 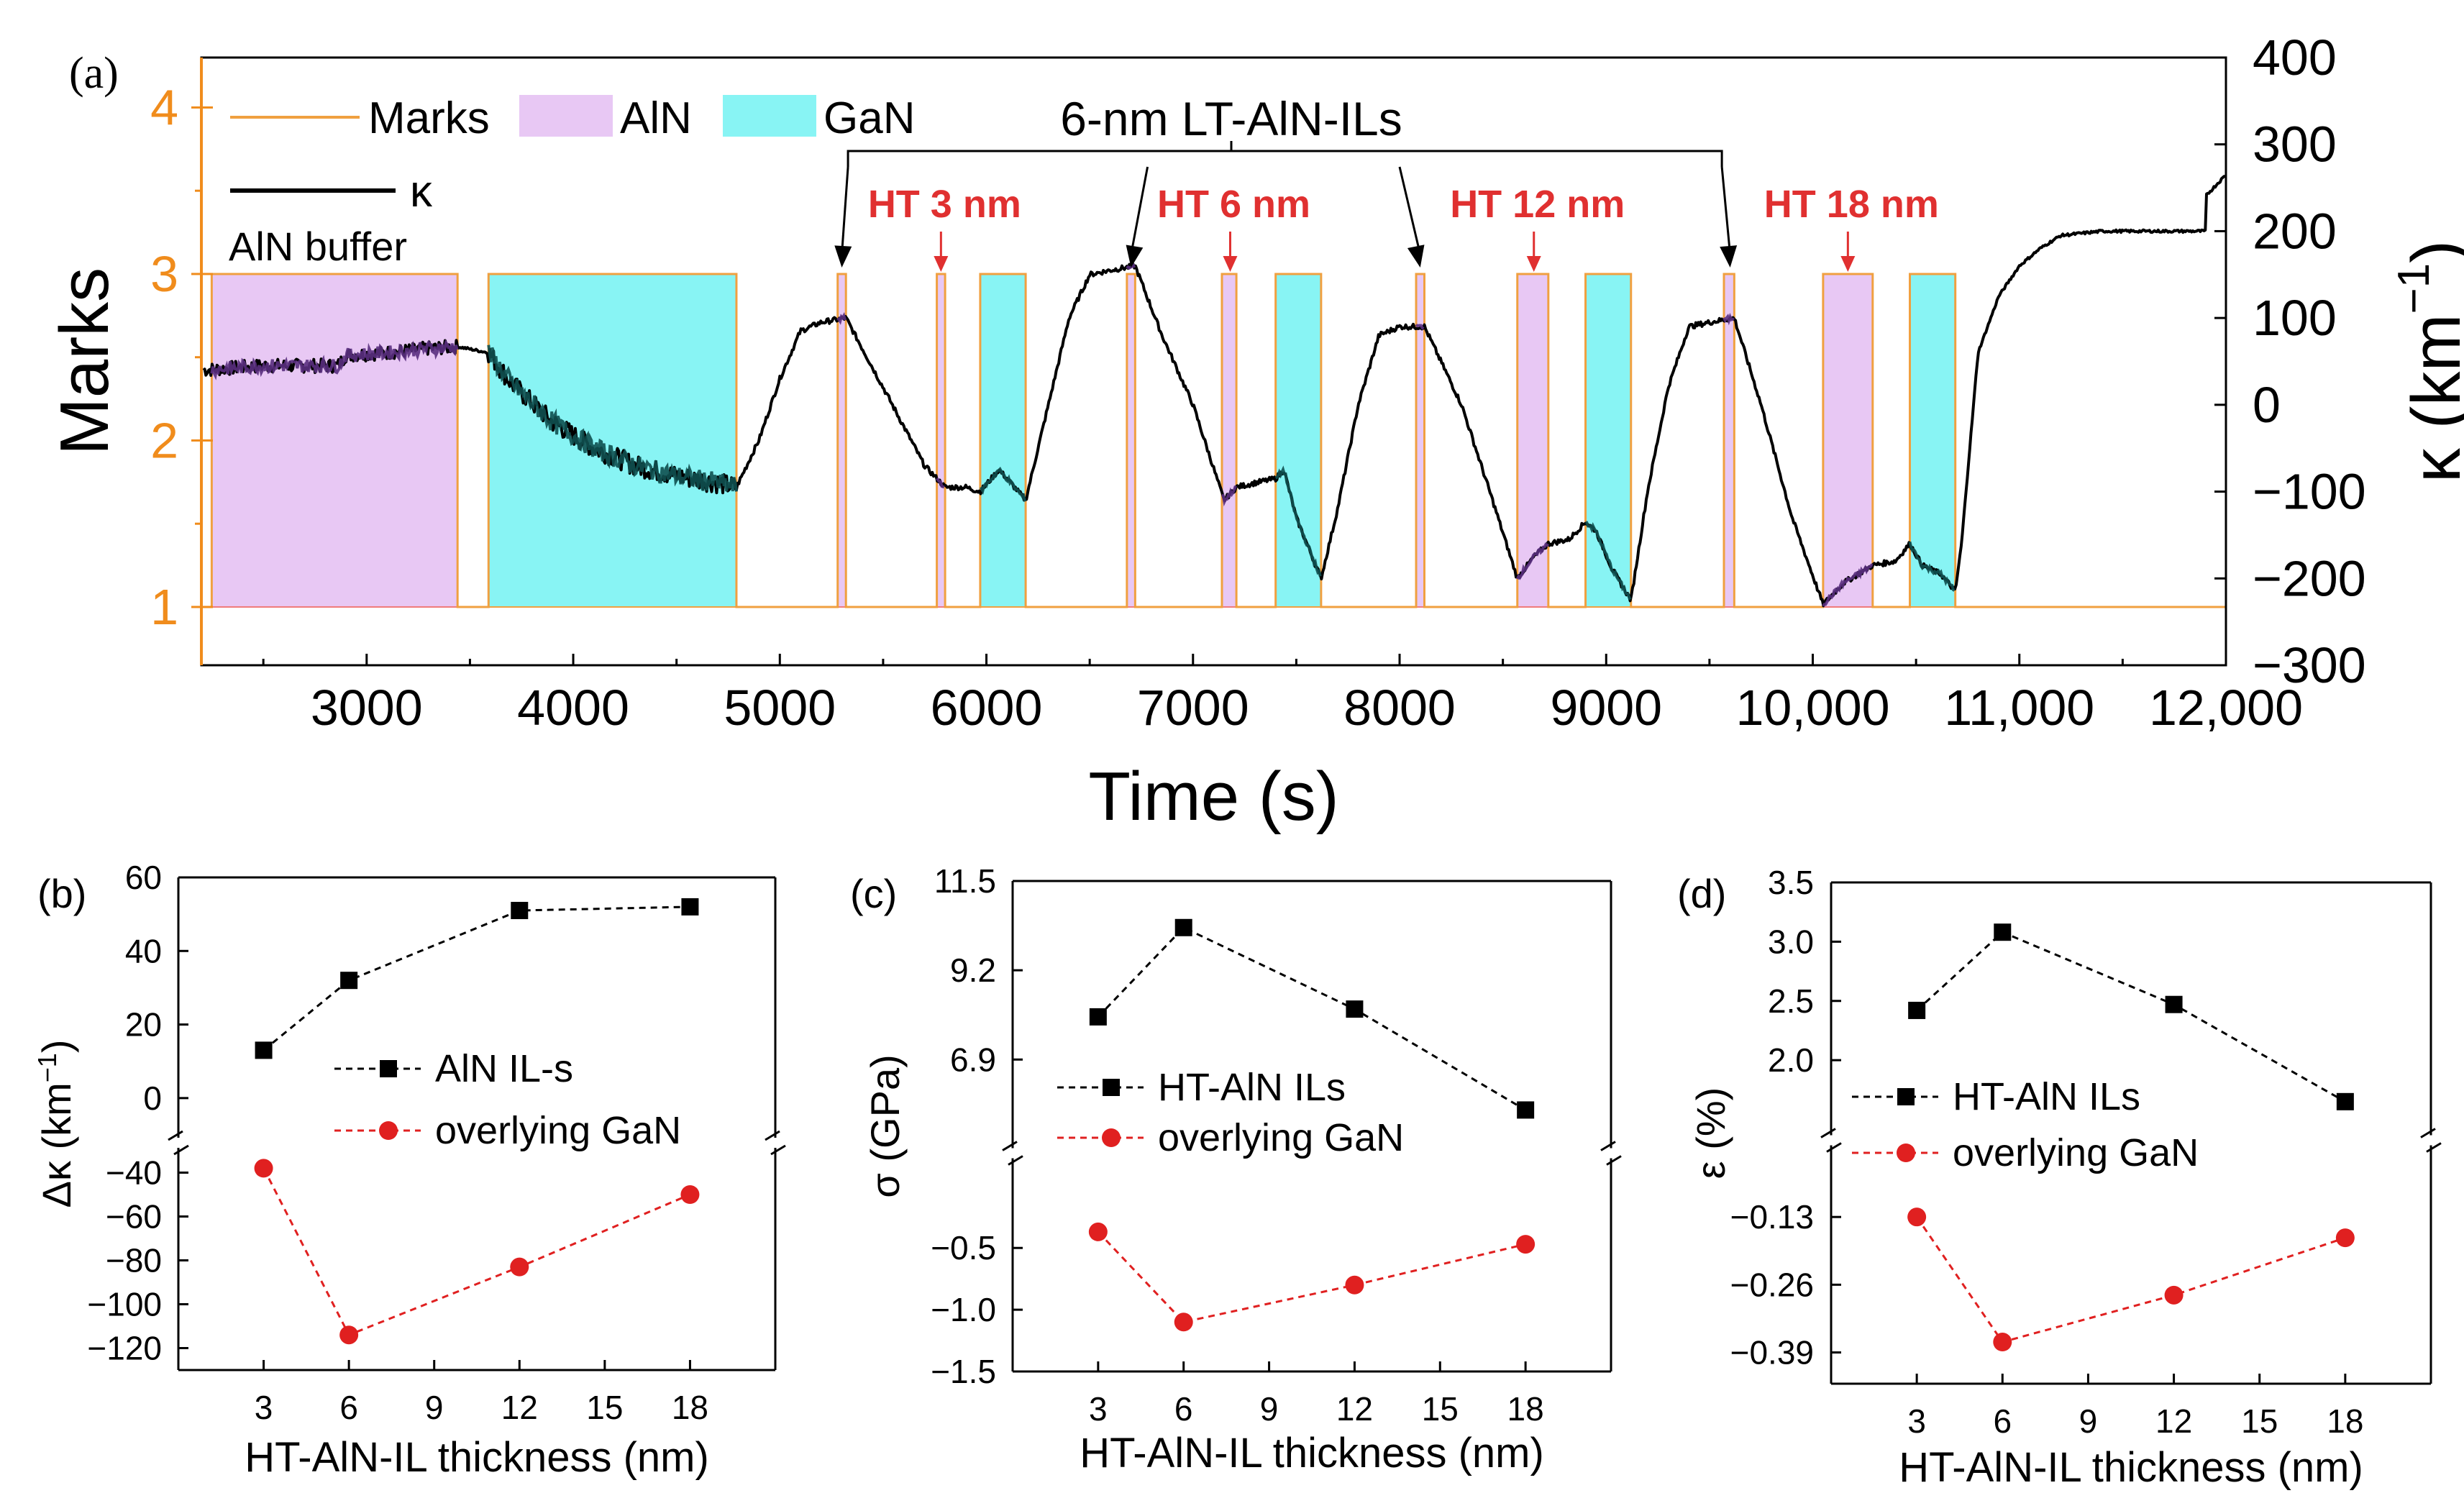 I want to click on y-axis-title: Δκ (km−1), so click(x=55, y=1124).